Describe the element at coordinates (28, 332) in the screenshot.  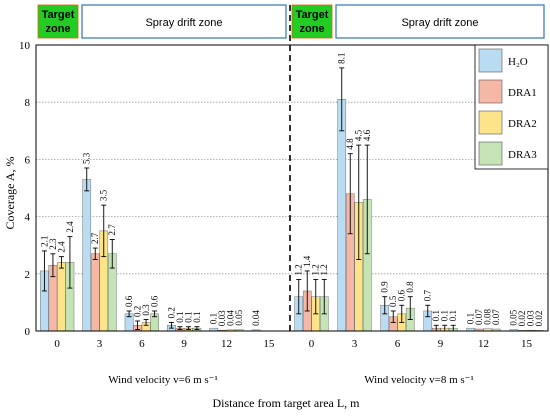
I see `y-tick-label: 0` at that location.